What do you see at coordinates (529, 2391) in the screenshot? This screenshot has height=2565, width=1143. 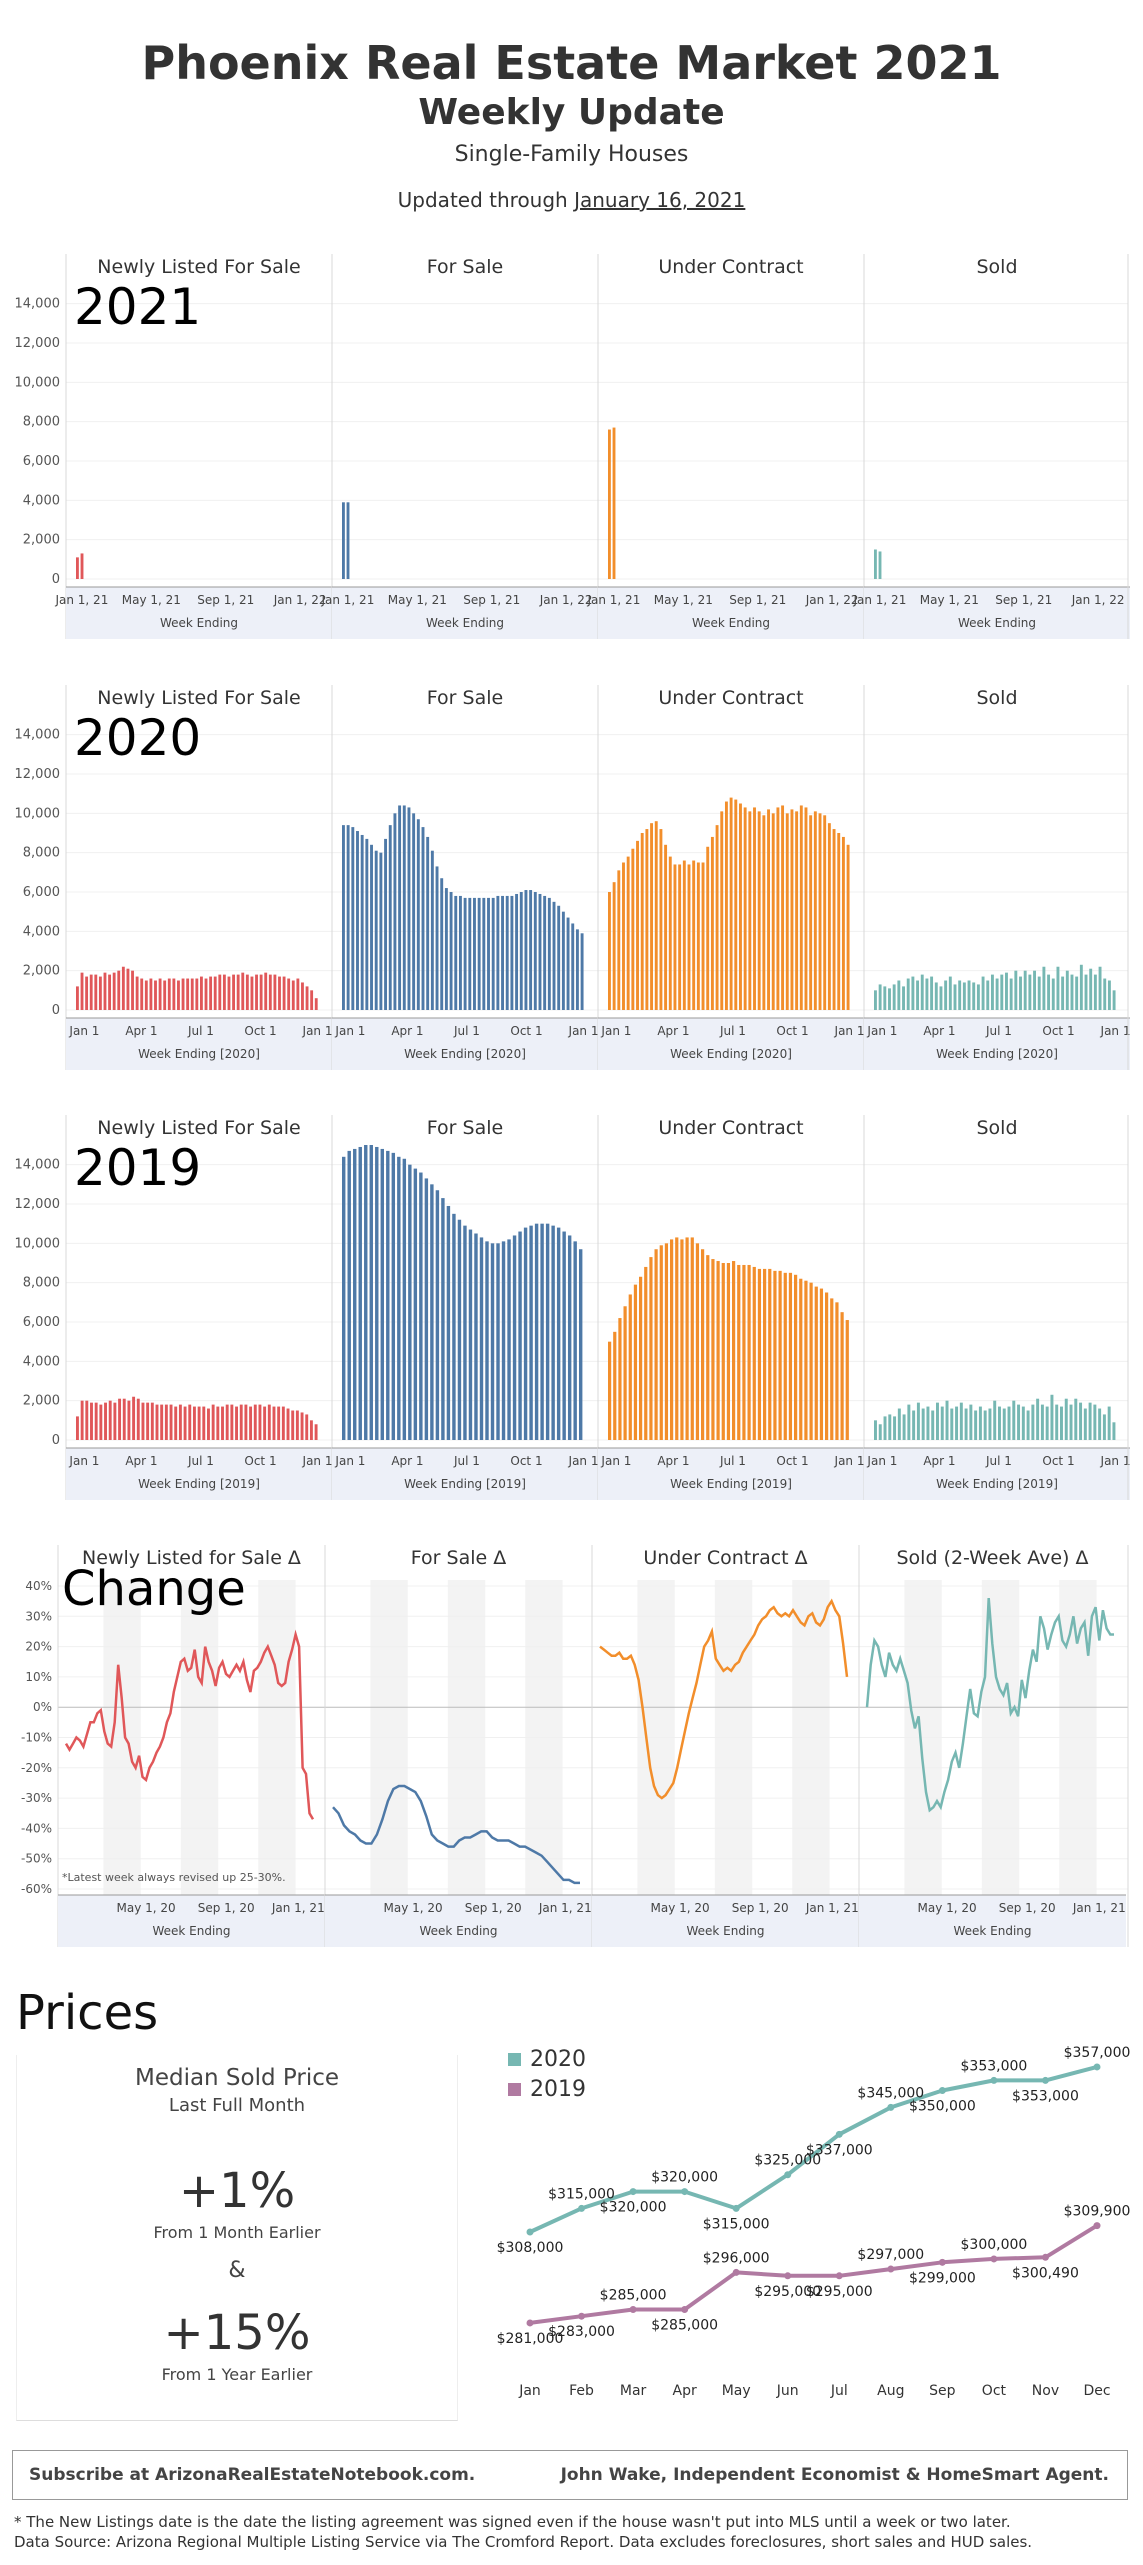 I see `month-label: Jan` at bounding box center [529, 2391].